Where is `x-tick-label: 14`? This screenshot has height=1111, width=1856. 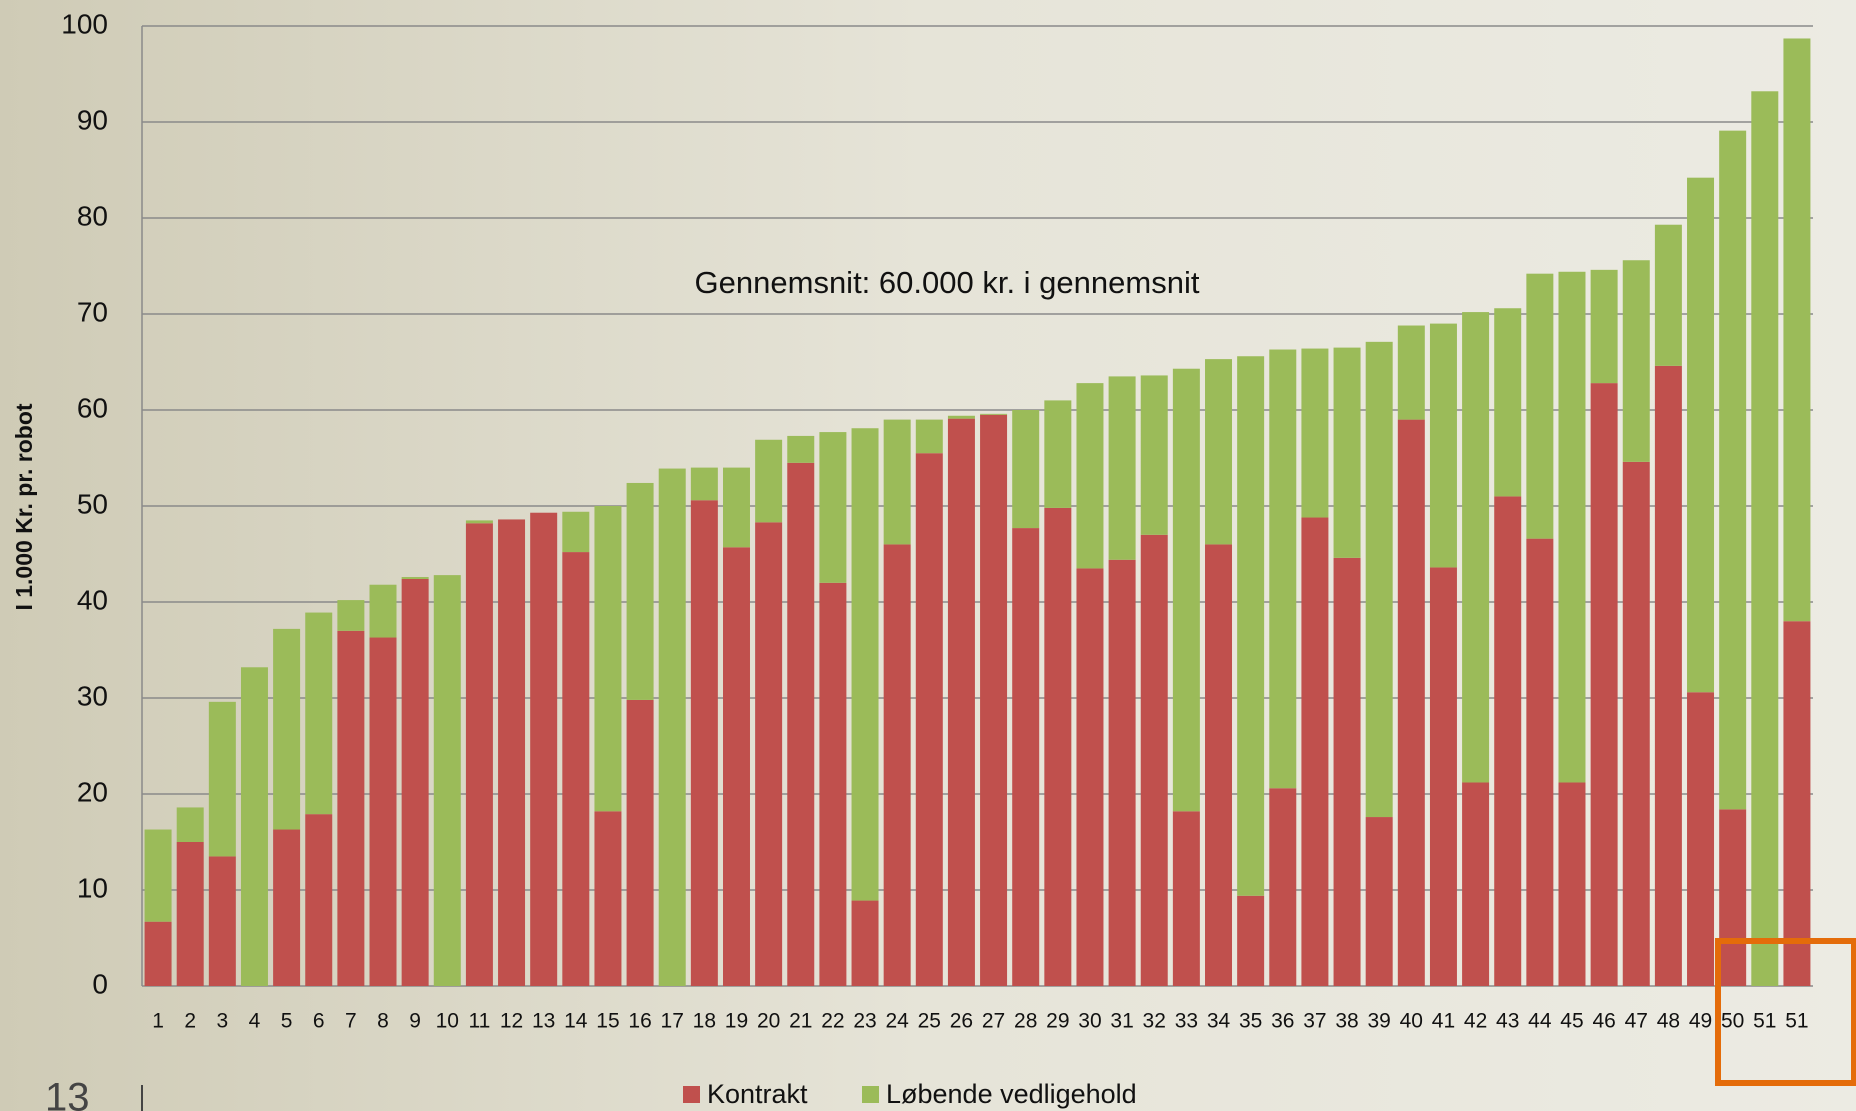
x-tick-label: 14 is located at coordinates (576, 1021).